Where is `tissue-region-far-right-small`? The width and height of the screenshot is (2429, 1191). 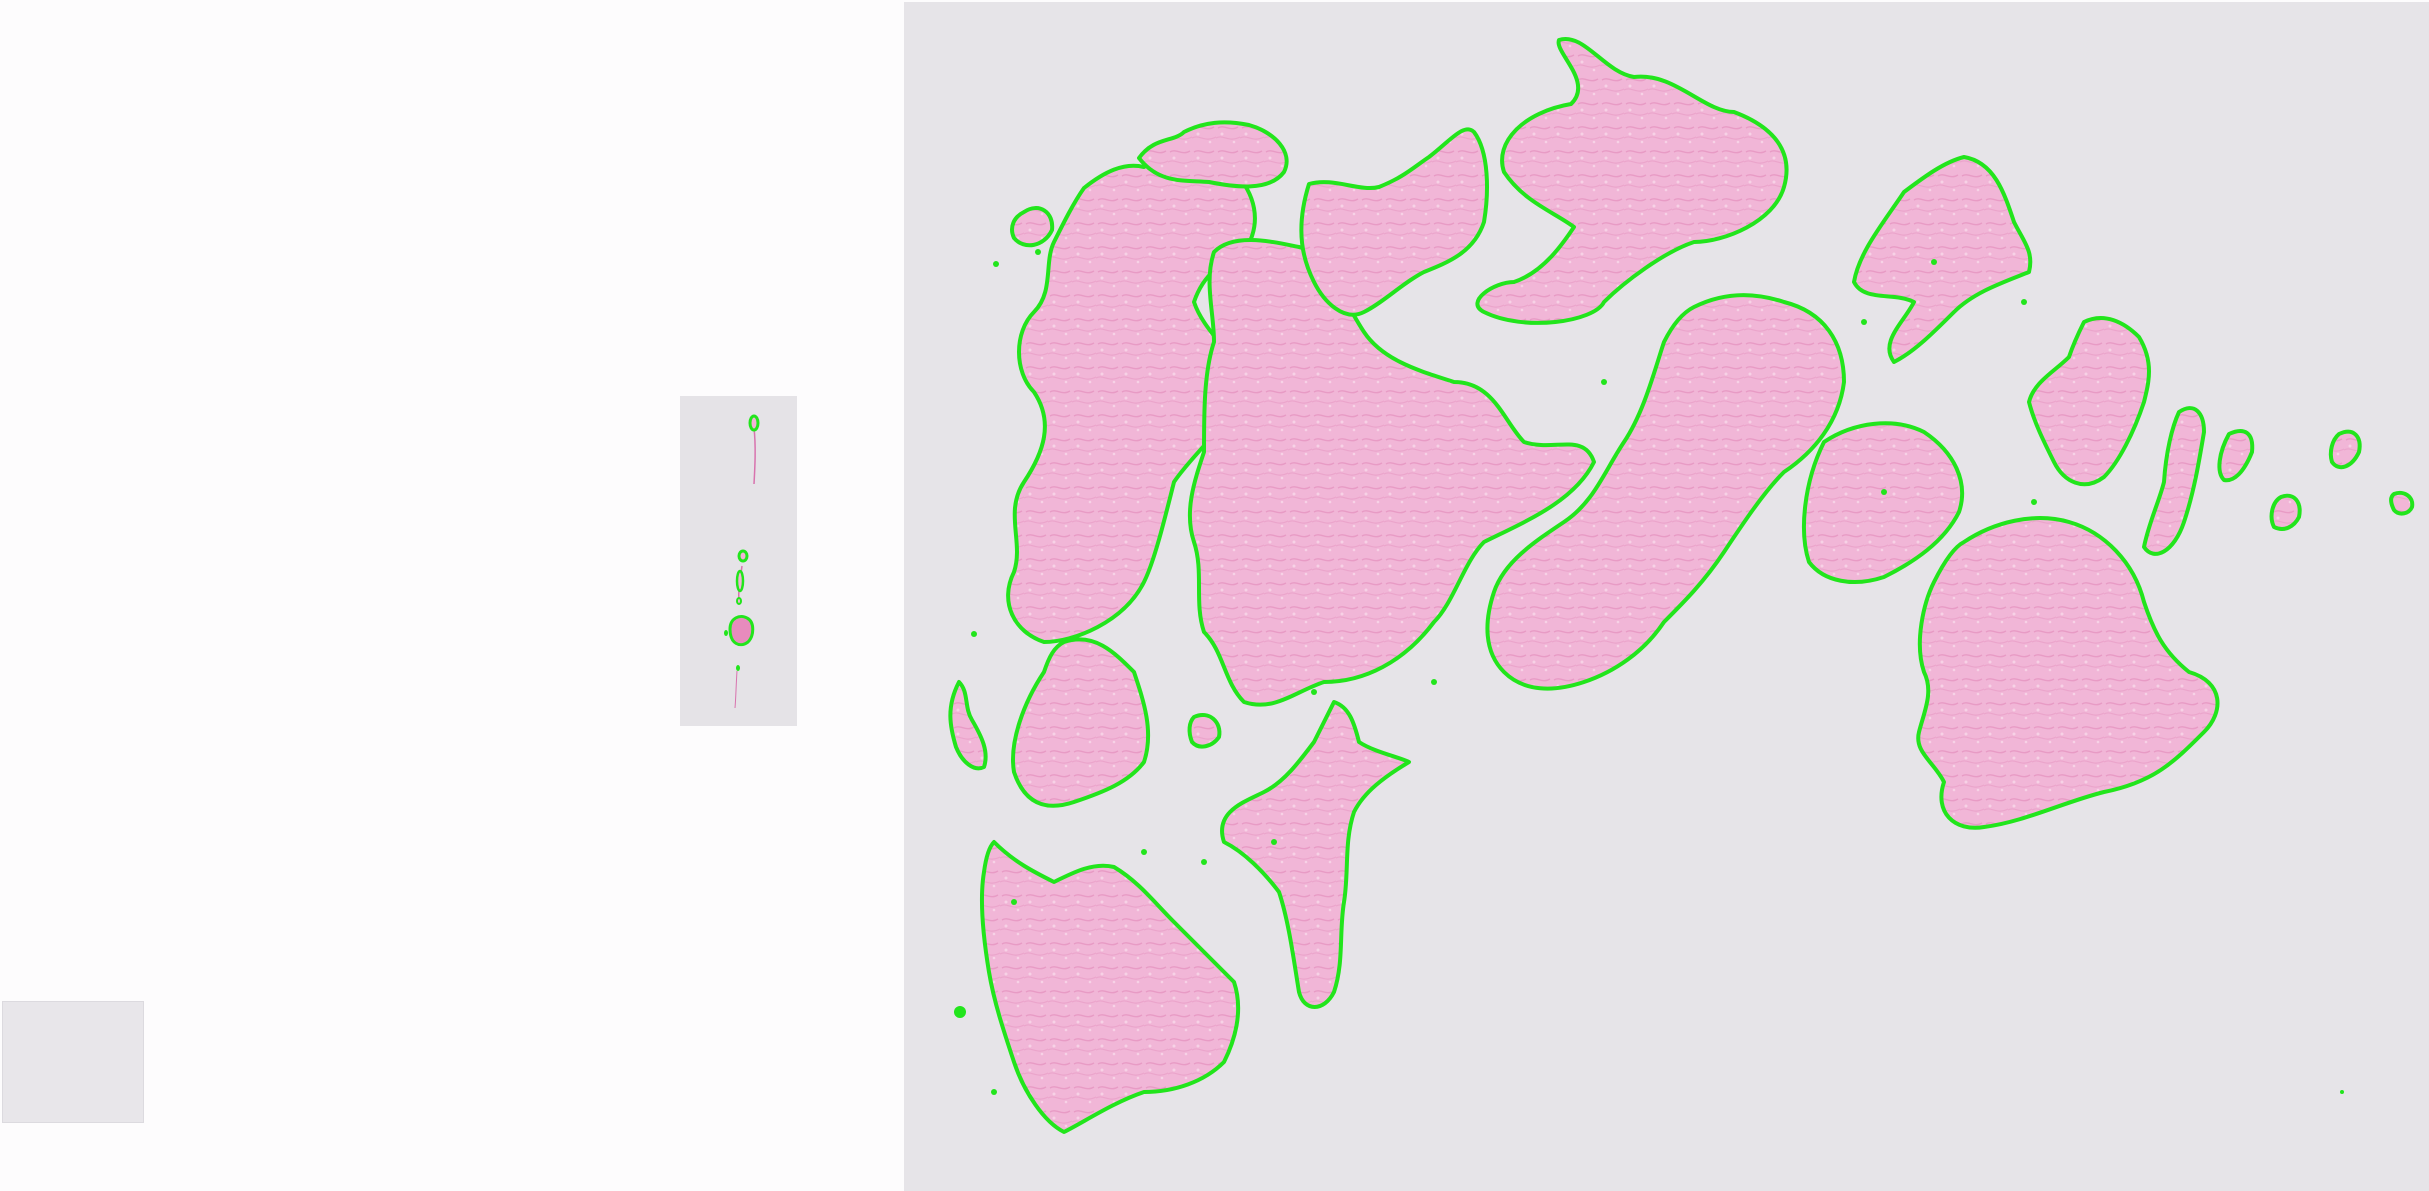 tissue-region-far-right-small is located at coordinates (2236, 456).